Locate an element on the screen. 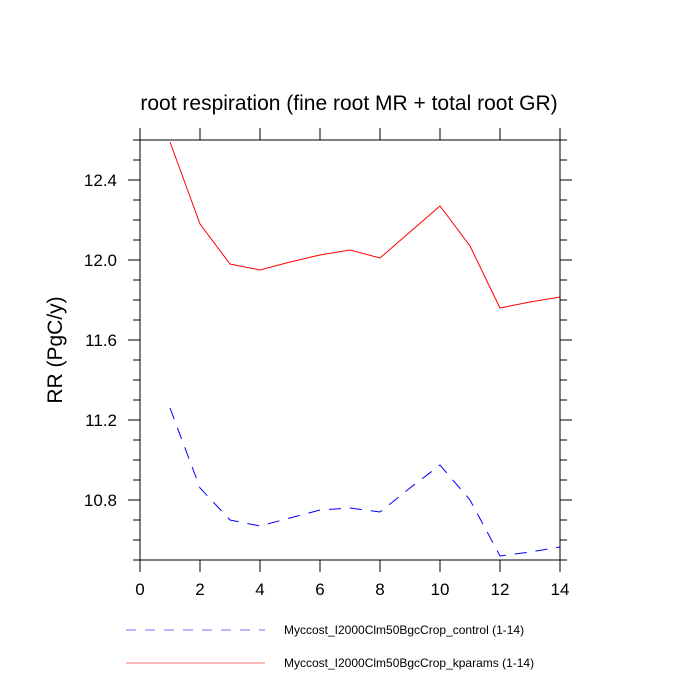 This screenshot has height=700, width=700. y-tick-label: 12.0 is located at coordinates (100, 260).